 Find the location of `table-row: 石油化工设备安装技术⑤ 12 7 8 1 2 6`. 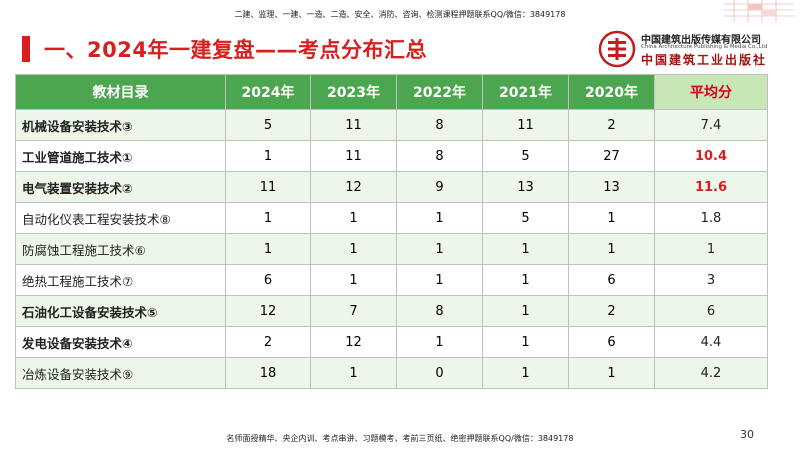

table-row: 石油化工设备安装技术⑤ 12 7 8 1 2 6 is located at coordinates (391, 311).